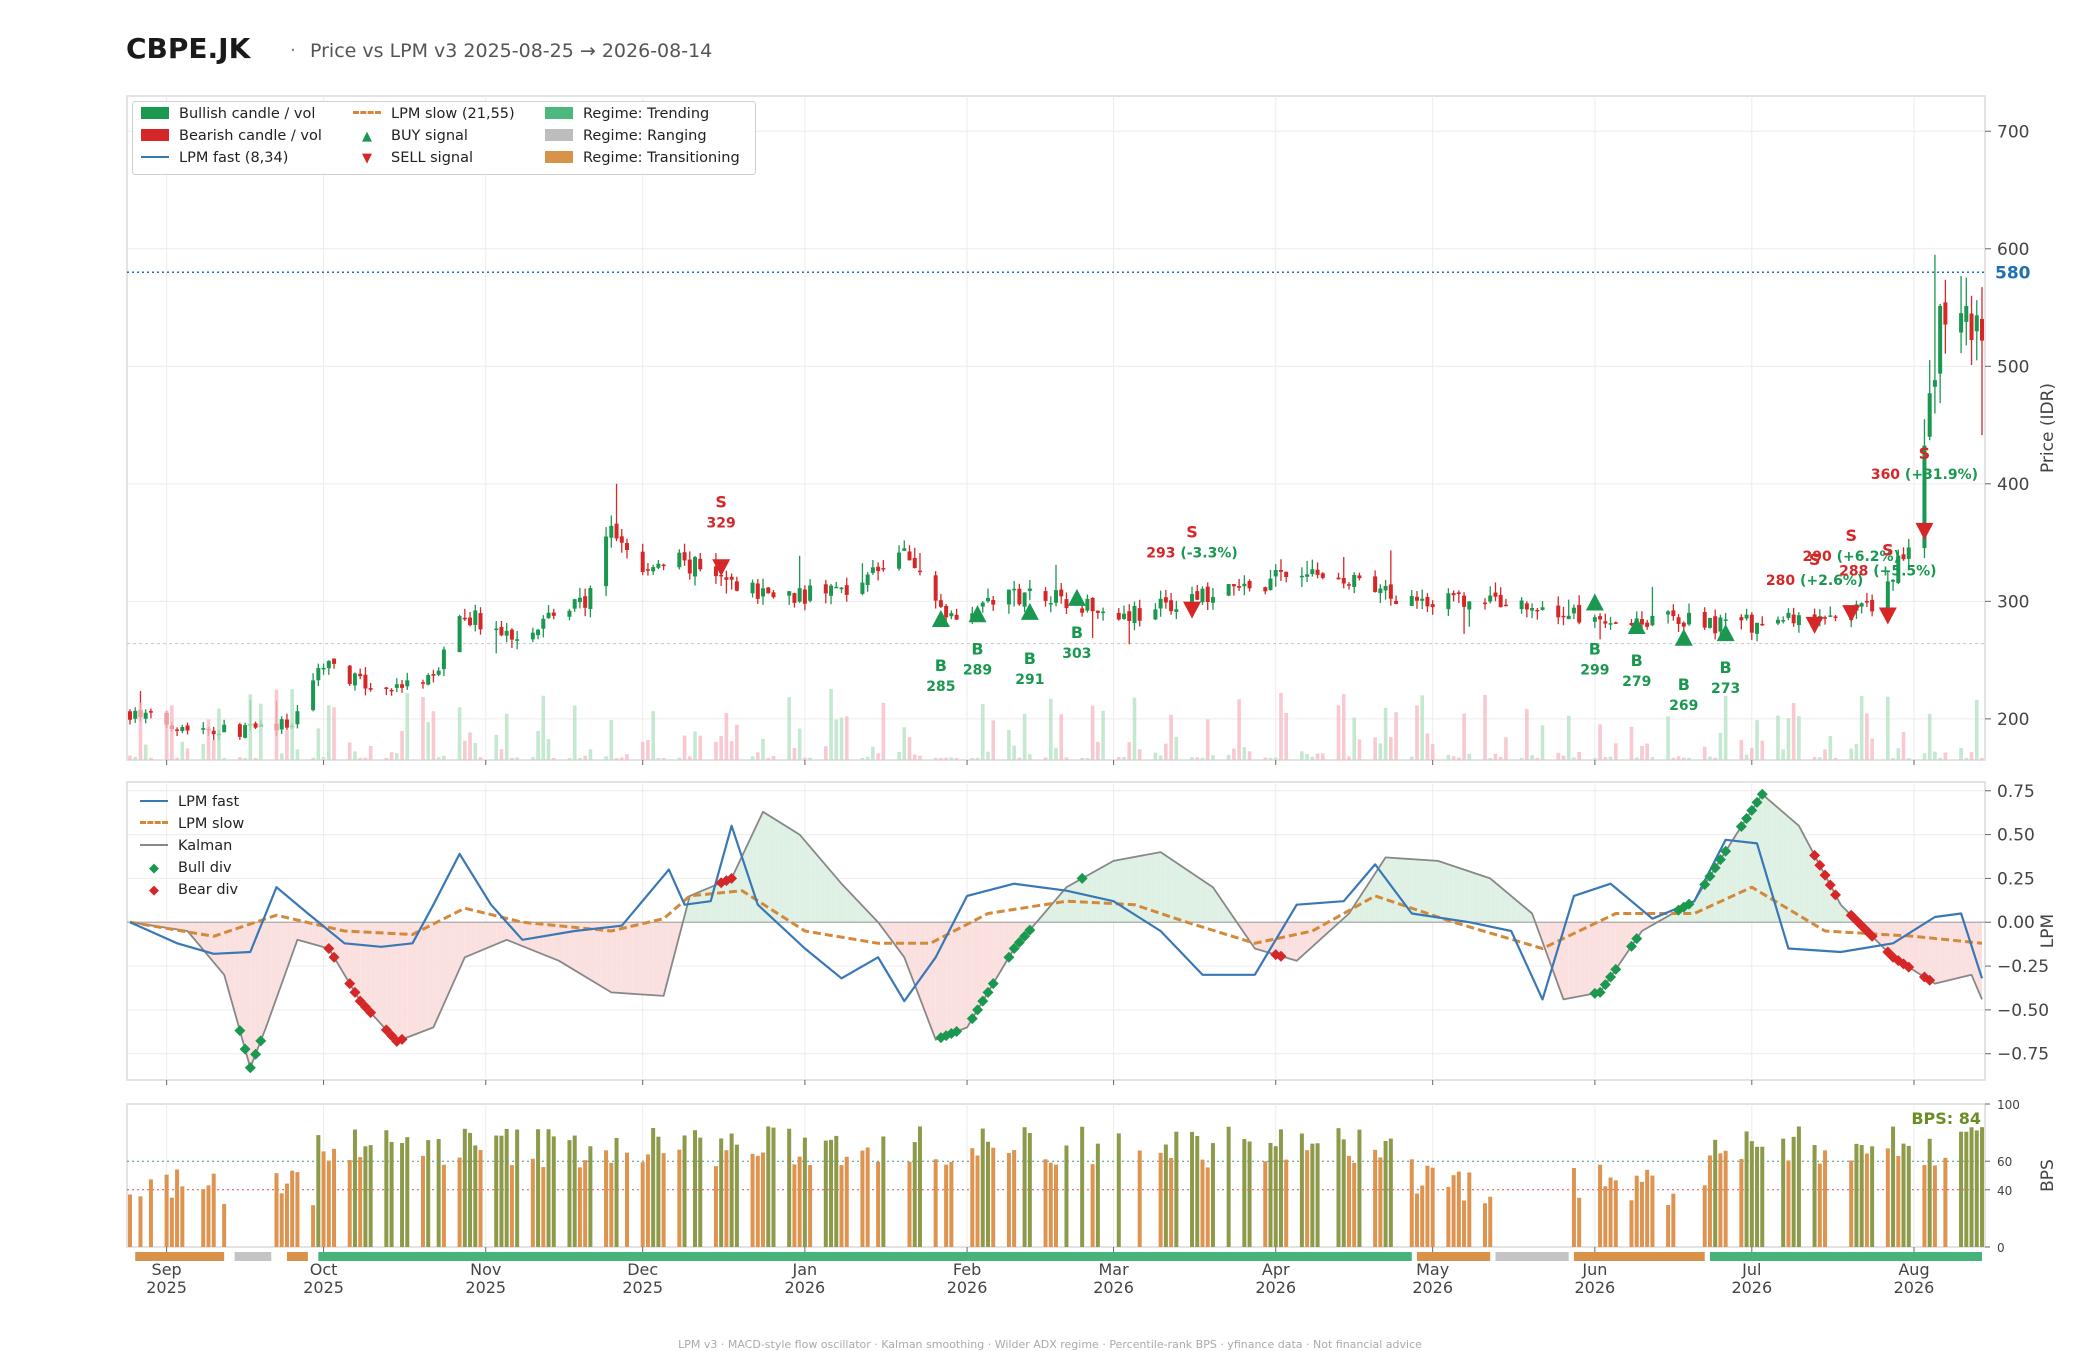 The height and width of the screenshot is (1351, 2100). I want to click on sell-return: (+6.2%), so click(1866, 557).